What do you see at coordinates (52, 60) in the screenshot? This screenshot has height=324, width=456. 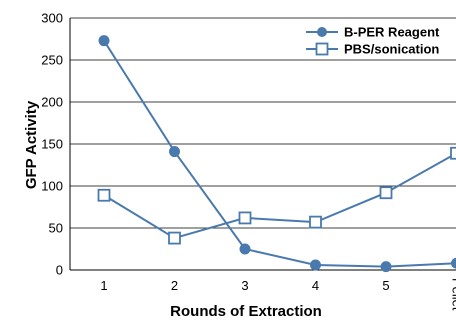 I see `y-tick-label: 250` at bounding box center [52, 60].